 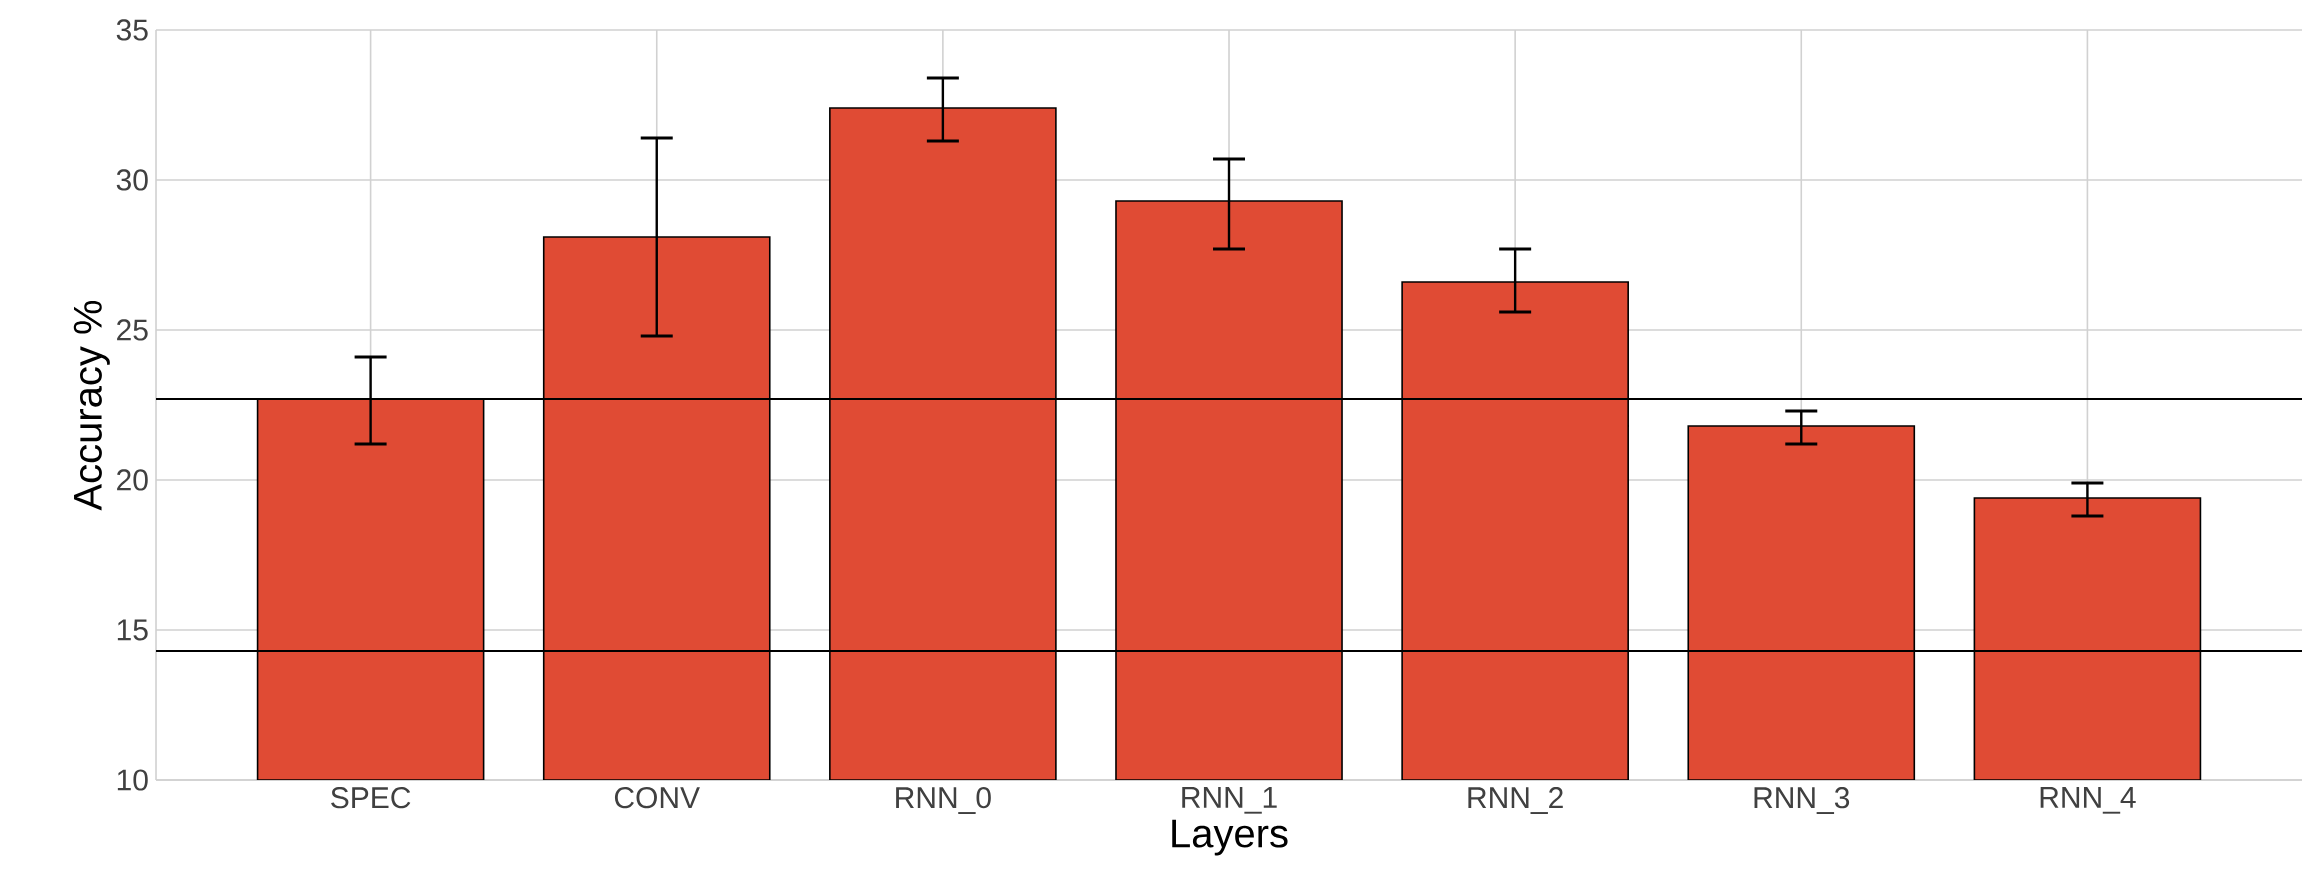 What do you see at coordinates (132, 480) in the screenshot?
I see `y-tick-label: 20` at bounding box center [132, 480].